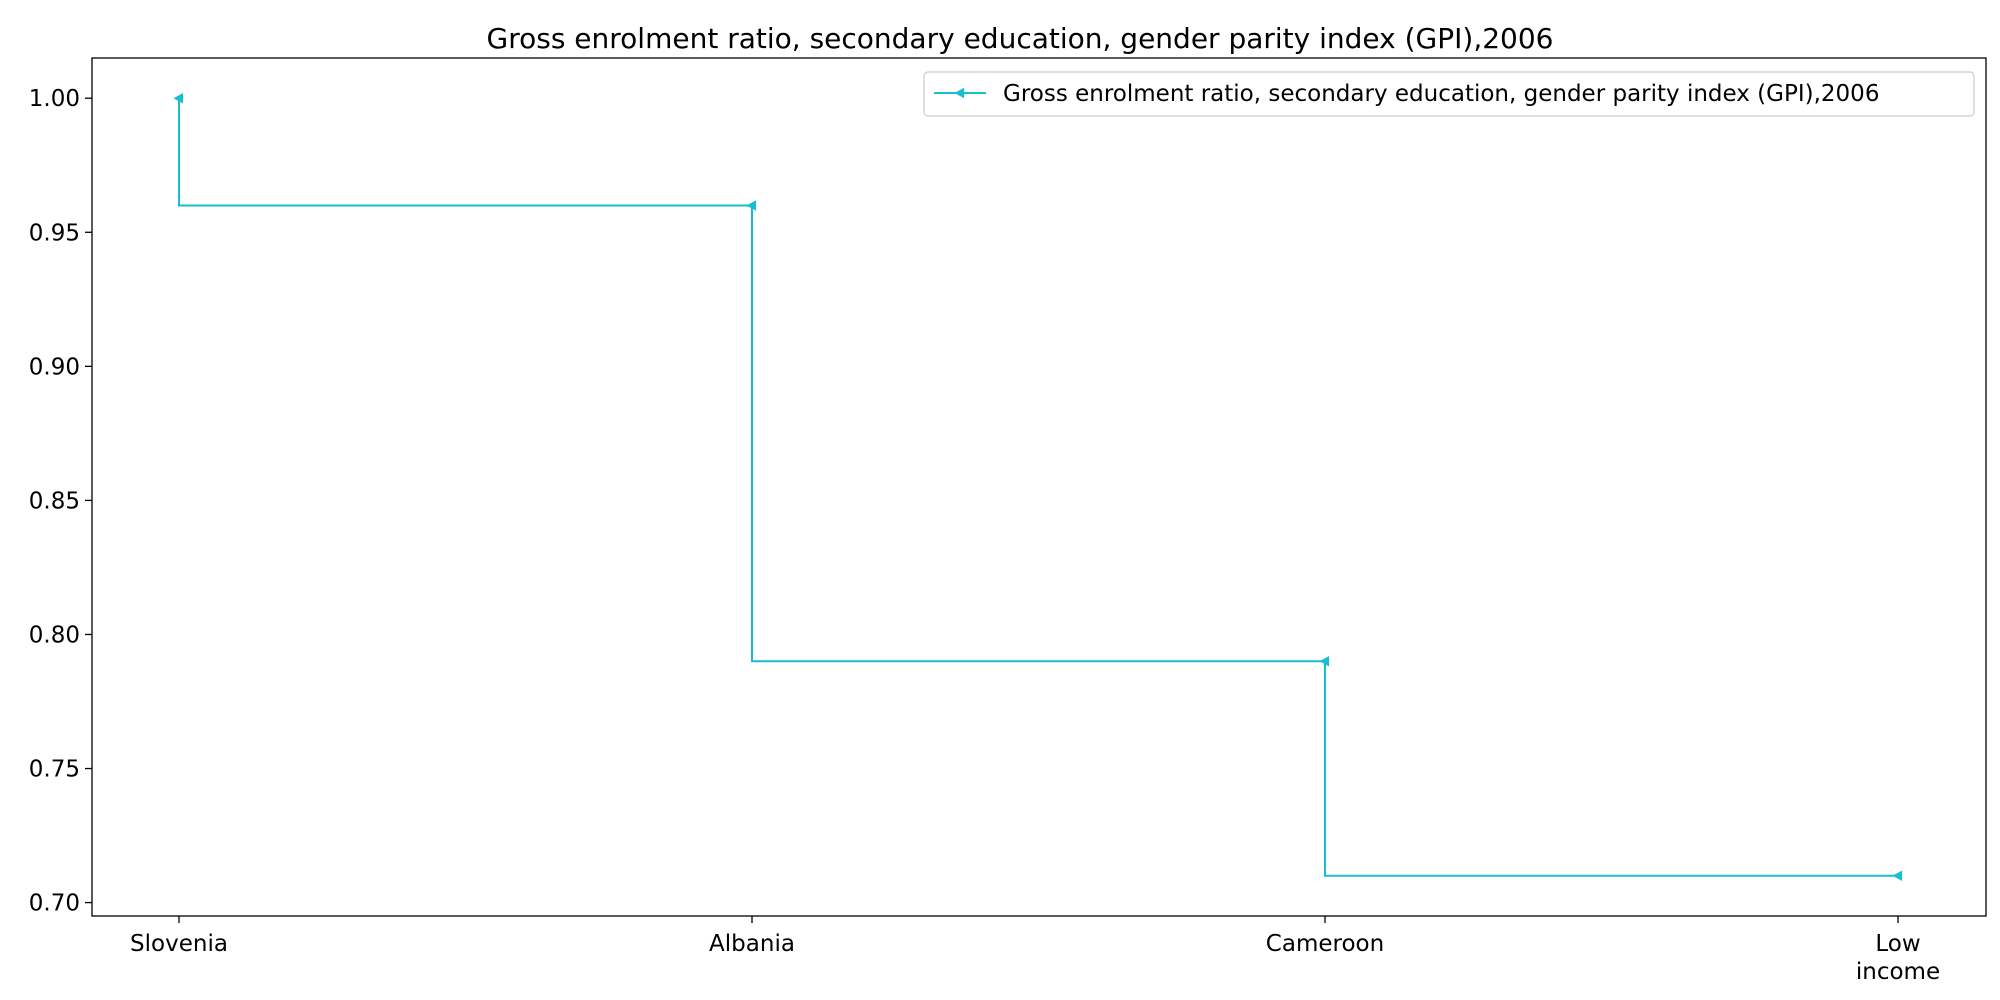  What do you see at coordinates (1325, 944) in the screenshot?
I see `x-tick-label: Cameroon` at bounding box center [1325, 944].